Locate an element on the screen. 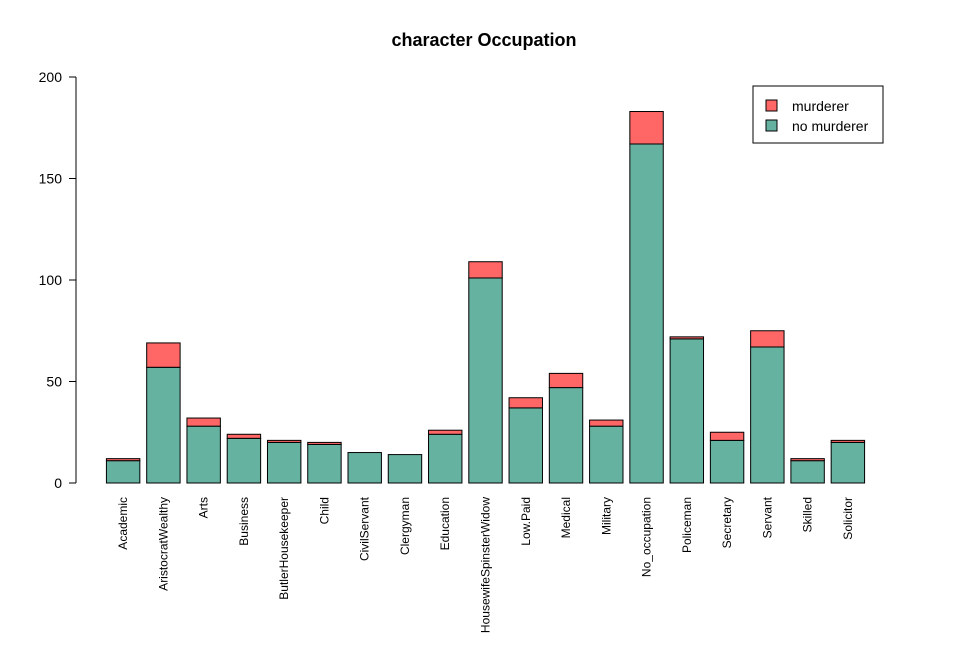 This screenshot has width=970, height=656. x-tick-label: Secretary is located at coordinates (727, 522).